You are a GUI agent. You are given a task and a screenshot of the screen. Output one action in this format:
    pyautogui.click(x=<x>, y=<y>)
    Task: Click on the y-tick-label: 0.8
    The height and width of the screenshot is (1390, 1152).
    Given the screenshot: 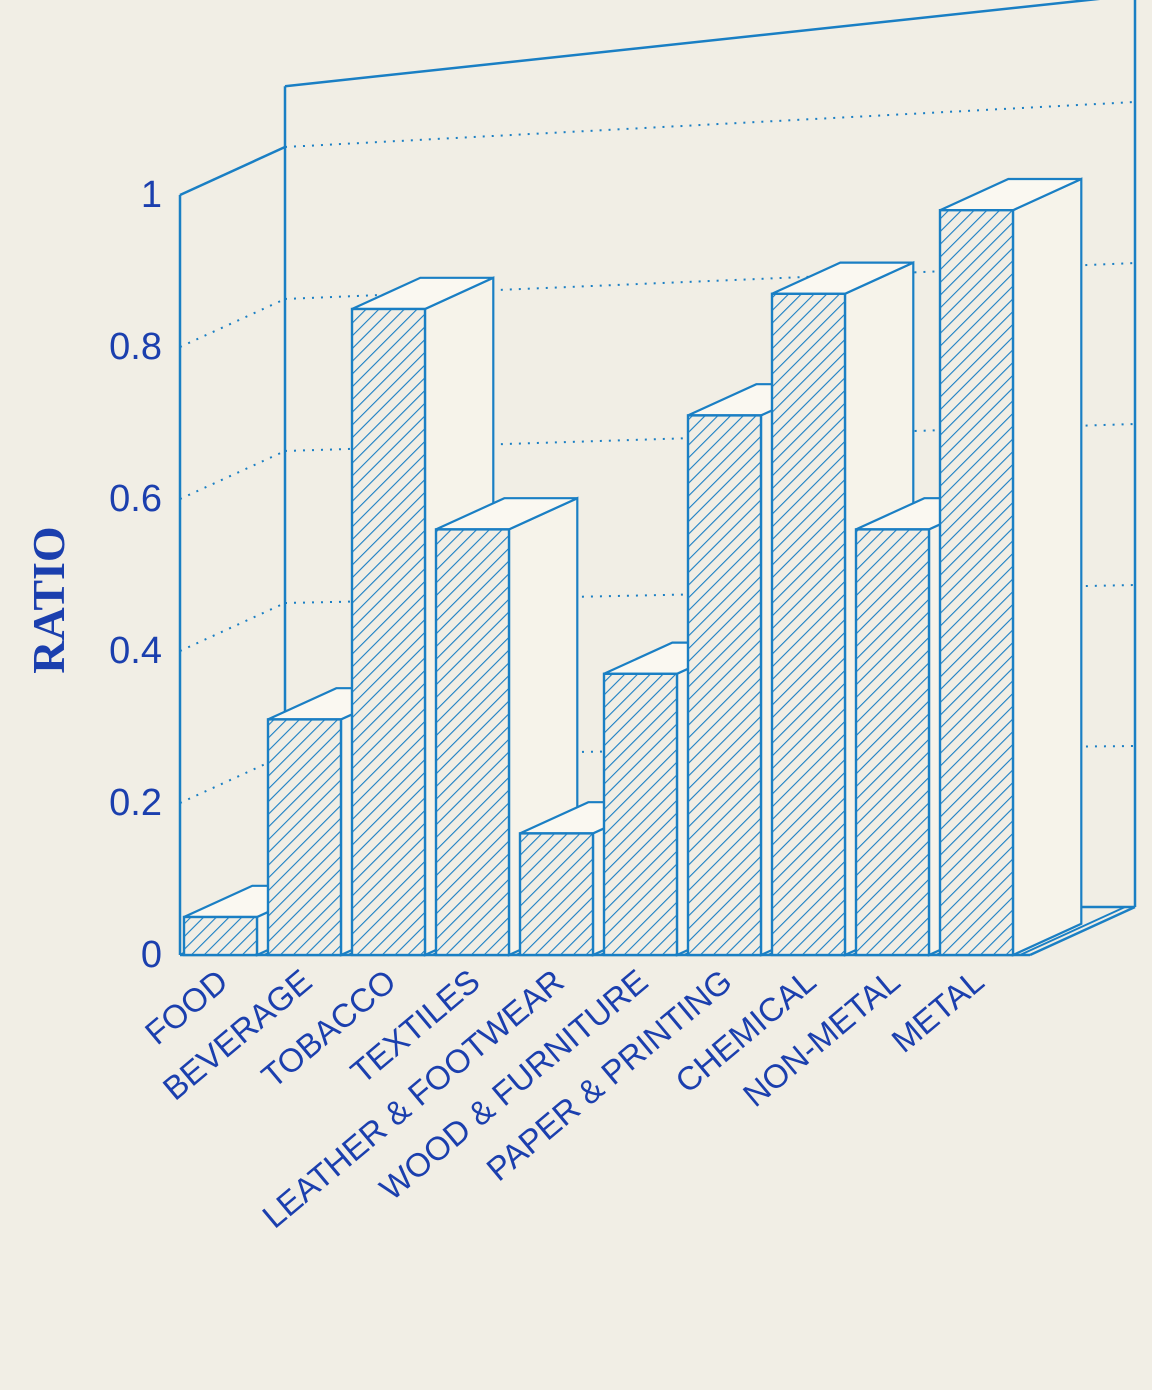 What is the action you would take?
    pyautogui.click(x=135, y=347)
    